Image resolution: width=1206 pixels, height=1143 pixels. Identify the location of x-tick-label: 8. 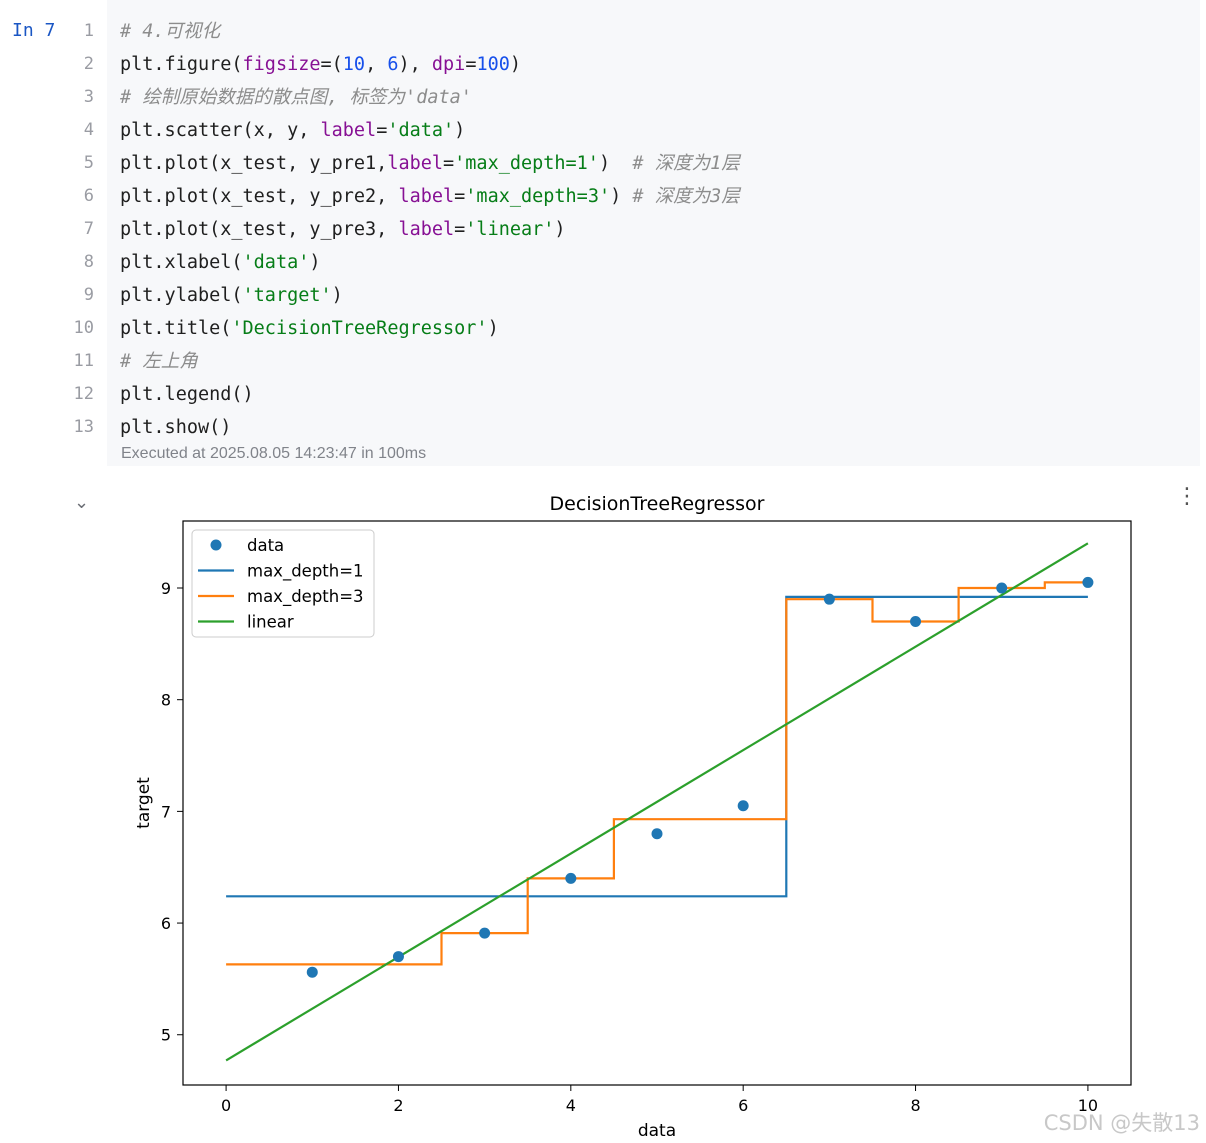
(915, 1105).